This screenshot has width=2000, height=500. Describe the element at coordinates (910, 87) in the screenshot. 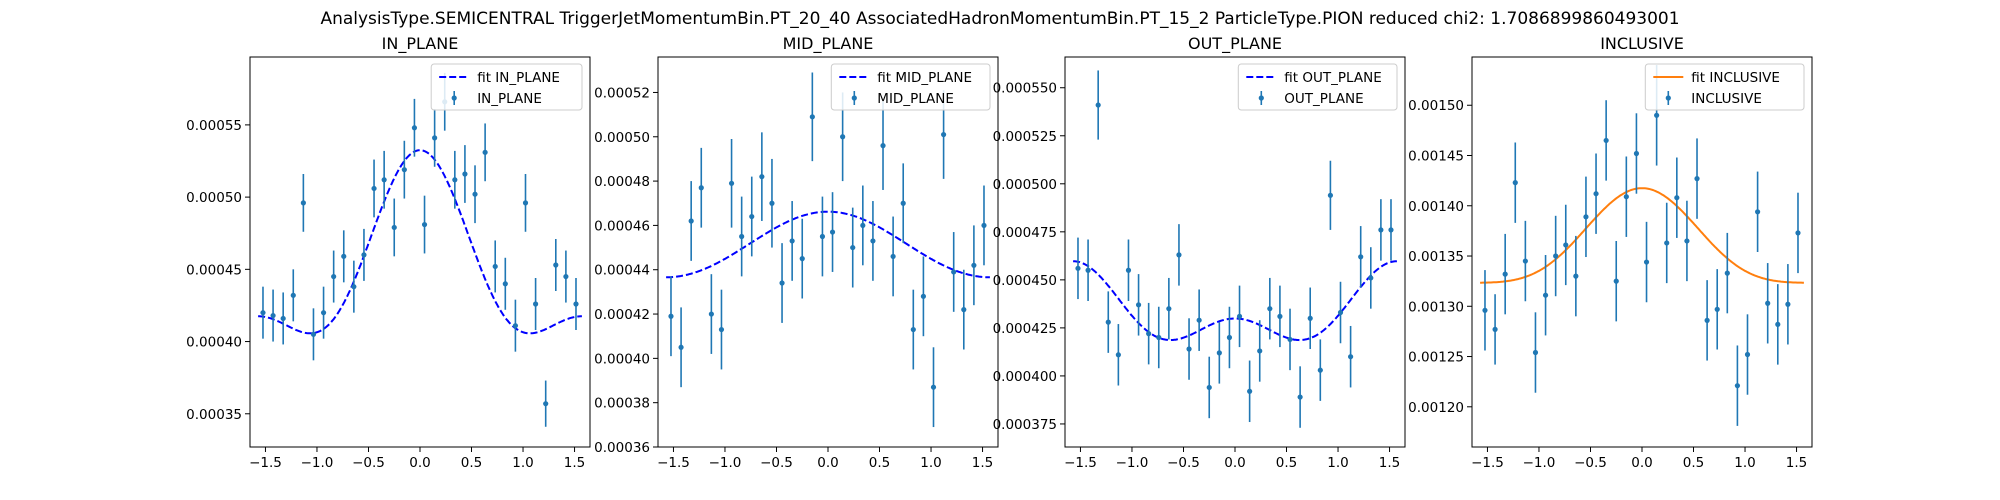

I see `panel-2-legend-box` at that location.